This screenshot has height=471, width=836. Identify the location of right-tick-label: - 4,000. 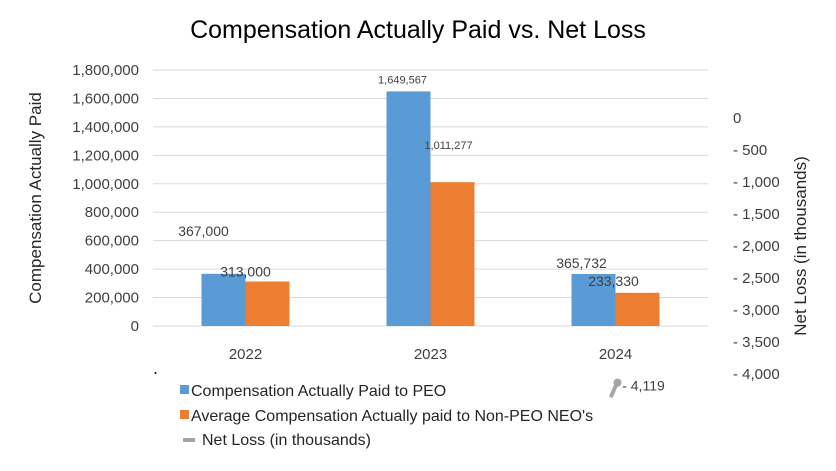
(756, 374).